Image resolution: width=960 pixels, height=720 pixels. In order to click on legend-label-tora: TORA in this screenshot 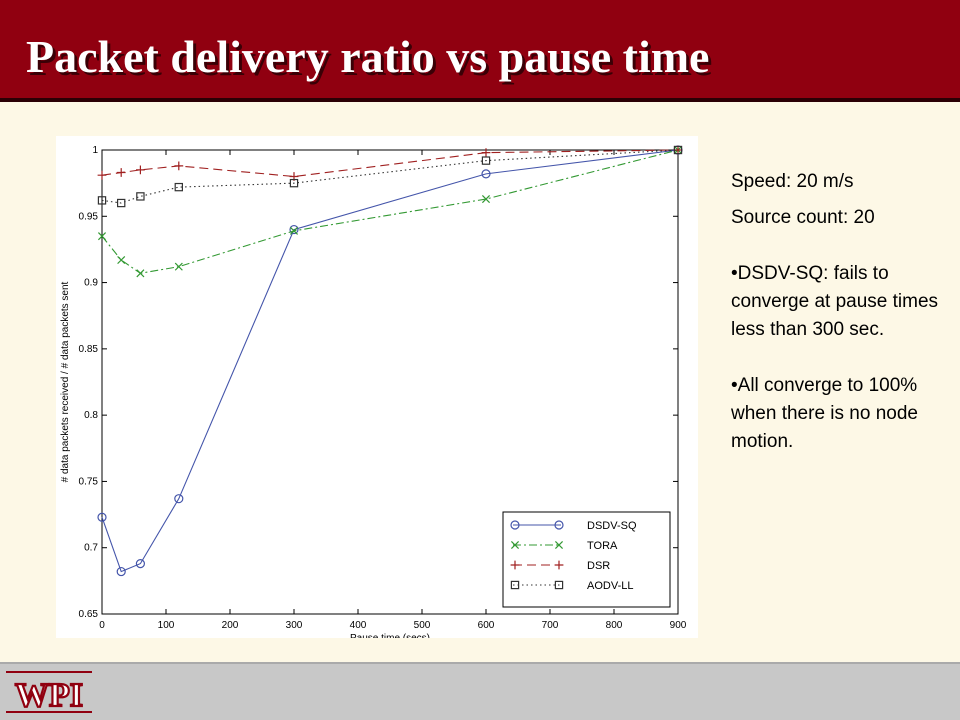, I will do `click(602, 546)`.